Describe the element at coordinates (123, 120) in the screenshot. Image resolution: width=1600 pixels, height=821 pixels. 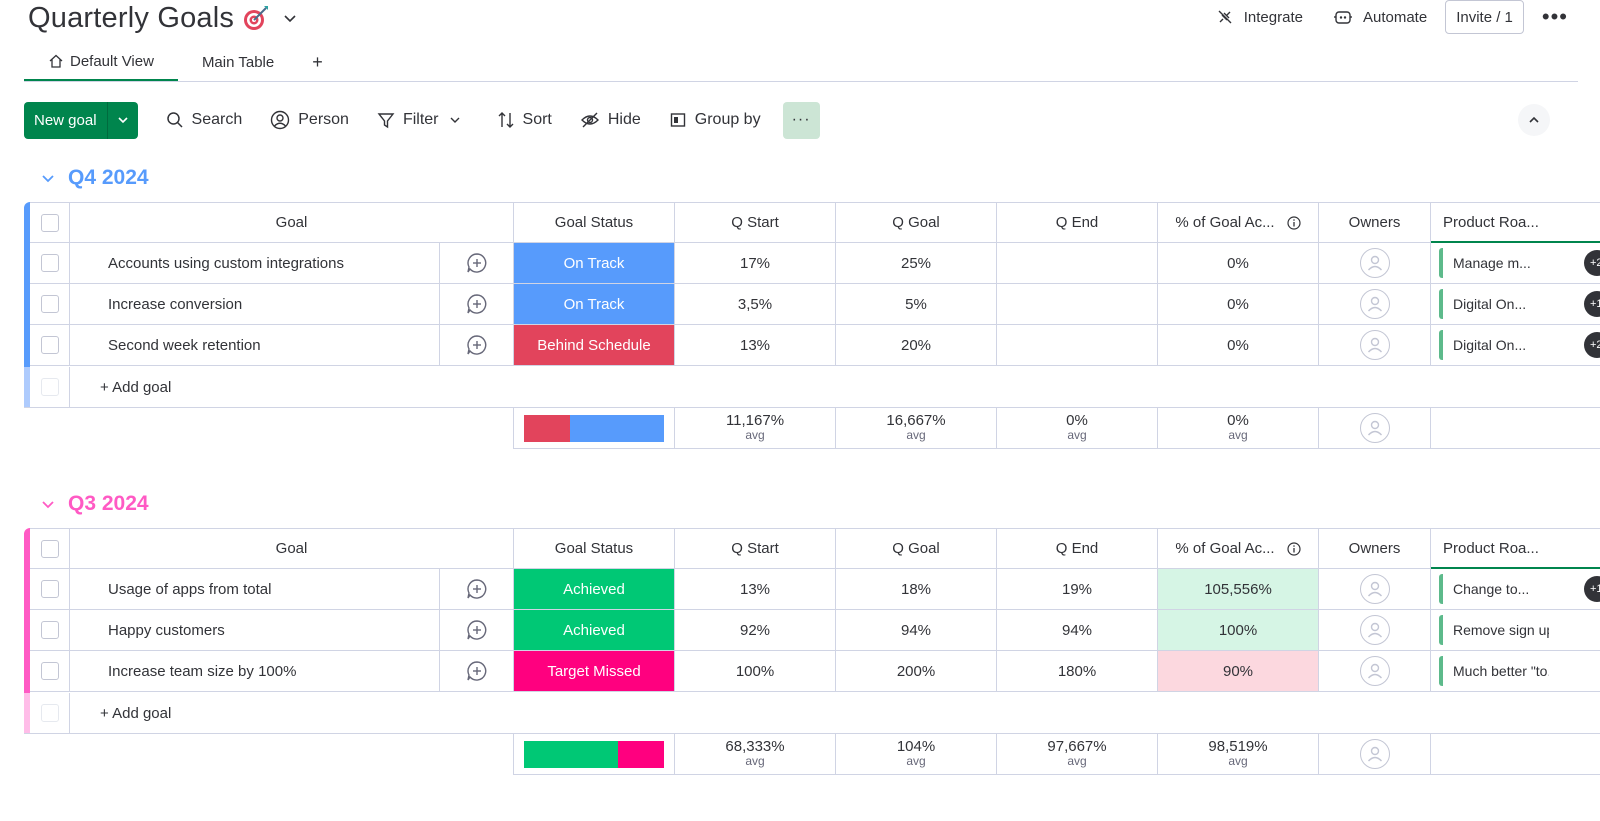
I see `new-goal-dropdown` at that location.